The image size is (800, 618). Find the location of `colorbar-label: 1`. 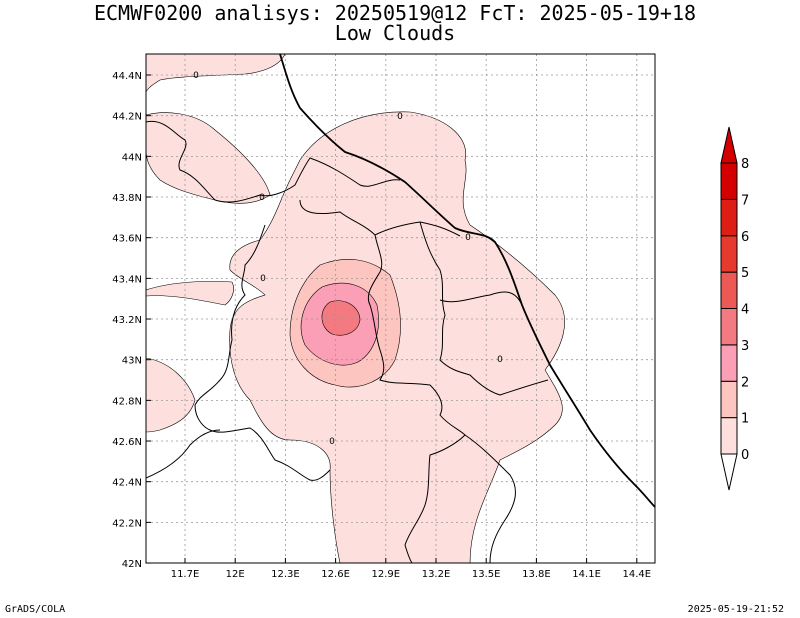

colorbar-label: 1 is located at coordinates (745, 419).